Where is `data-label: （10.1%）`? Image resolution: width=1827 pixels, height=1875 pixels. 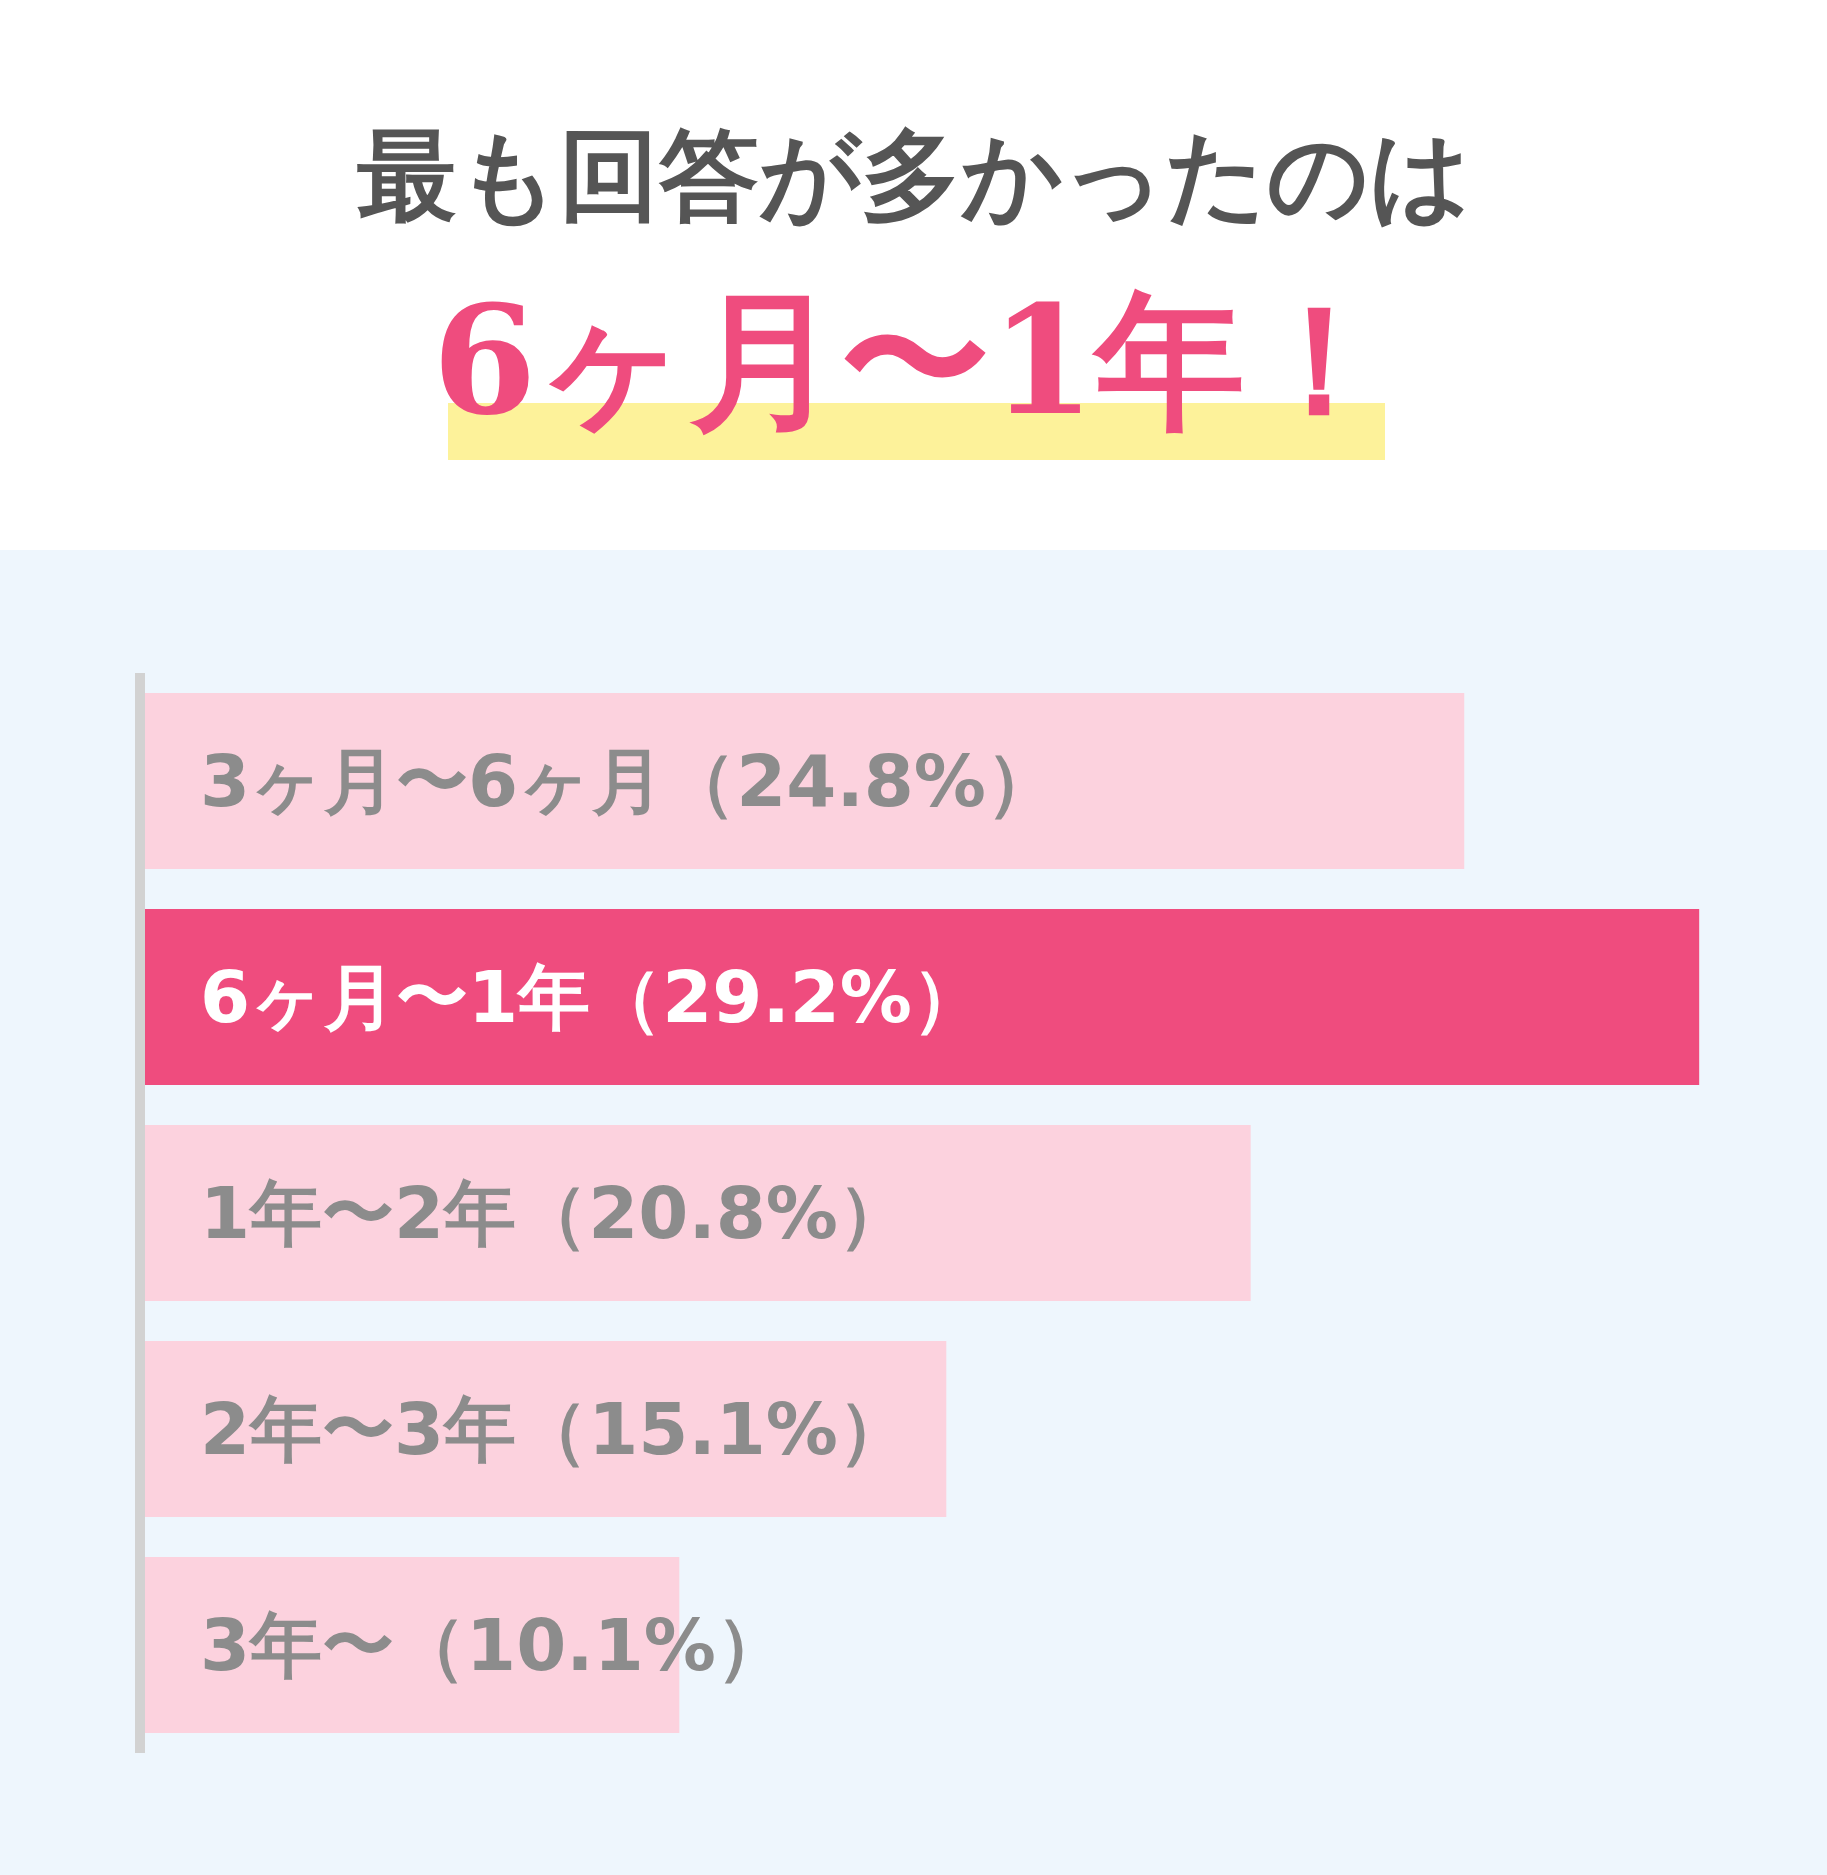 data-label: （10.1%） is located at coordinates (591, 1645).